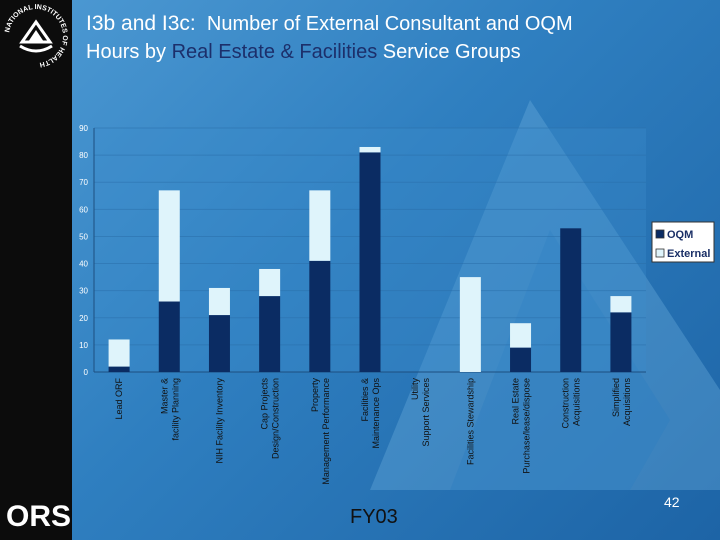  I want to click on x-category-label-line: Construction, so click(566, 403).